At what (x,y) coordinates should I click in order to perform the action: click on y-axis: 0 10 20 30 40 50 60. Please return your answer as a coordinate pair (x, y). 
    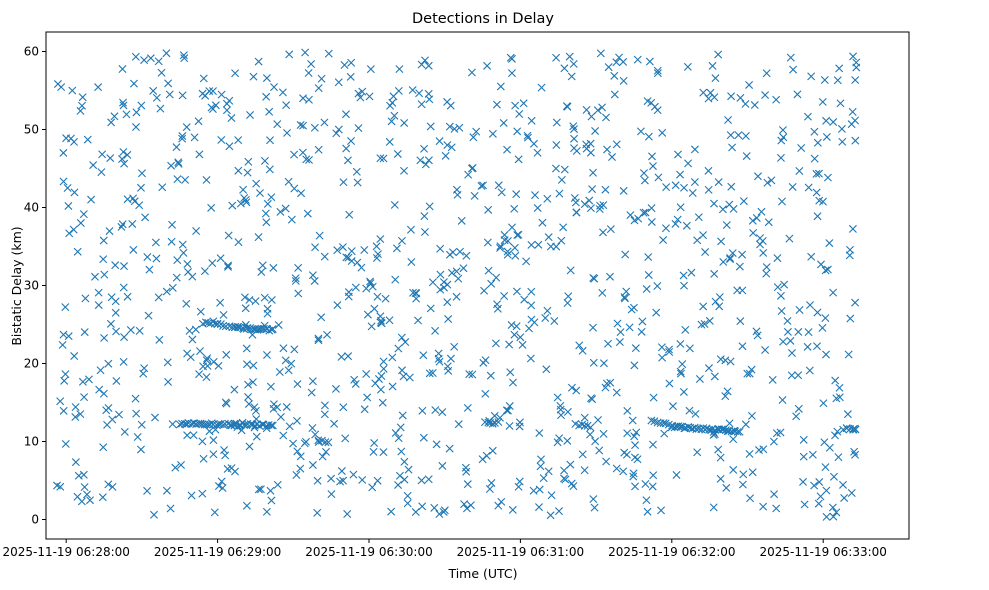
    Looking at the image, I should click on (35, 286).